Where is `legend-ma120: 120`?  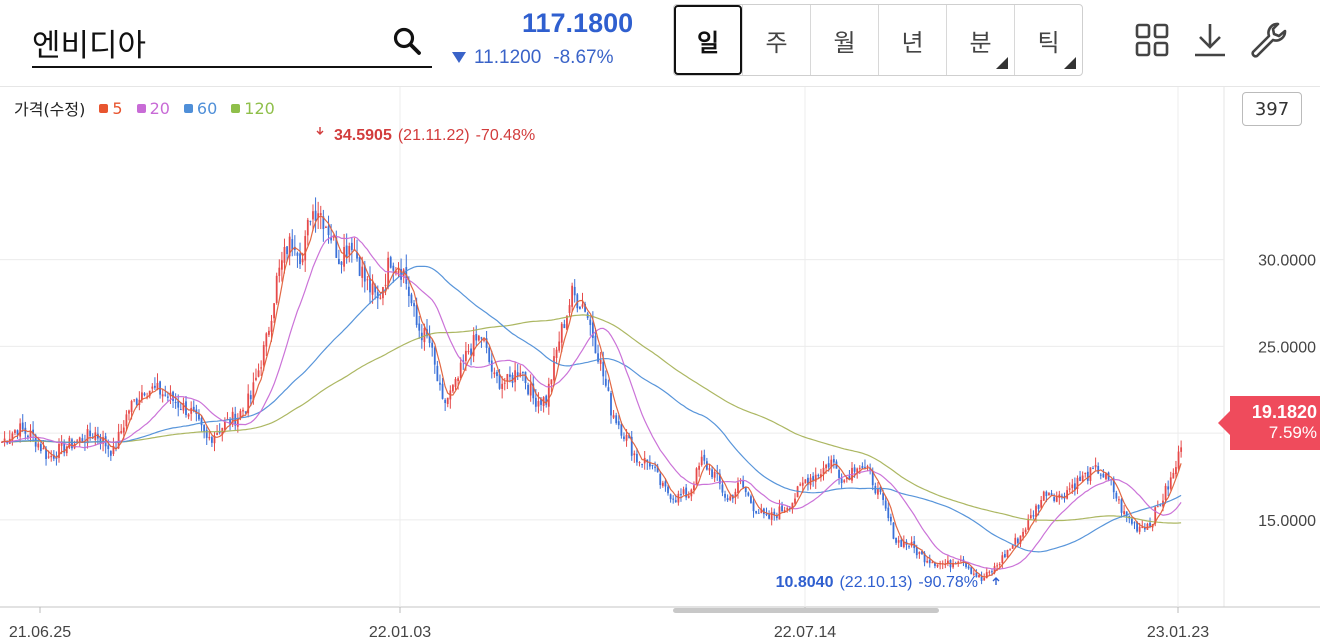 legend-ma120: 120 is located at coordinates (253, 108).